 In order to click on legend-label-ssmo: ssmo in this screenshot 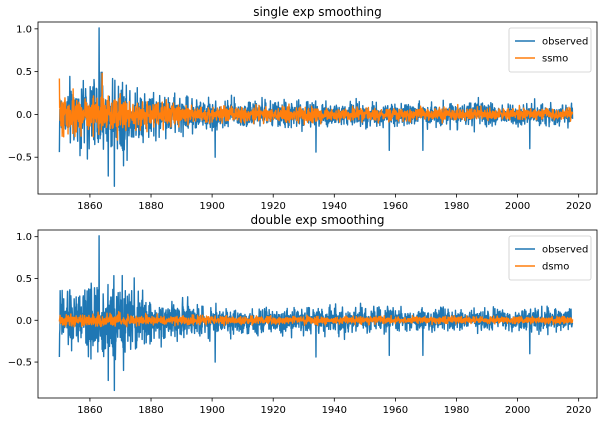, I will do `click(555, 59)`.